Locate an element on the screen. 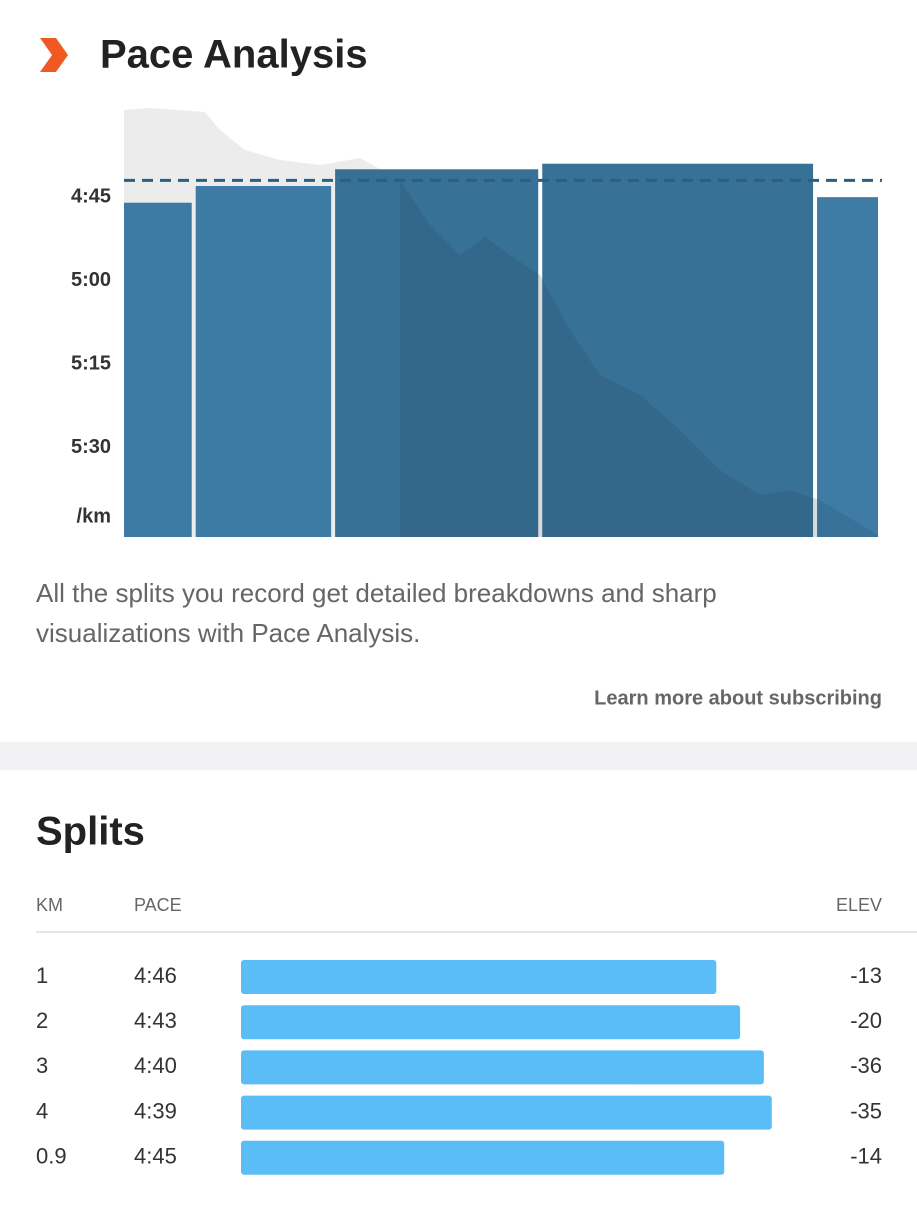  column-header: PACE is located at coordinates (158, 905).